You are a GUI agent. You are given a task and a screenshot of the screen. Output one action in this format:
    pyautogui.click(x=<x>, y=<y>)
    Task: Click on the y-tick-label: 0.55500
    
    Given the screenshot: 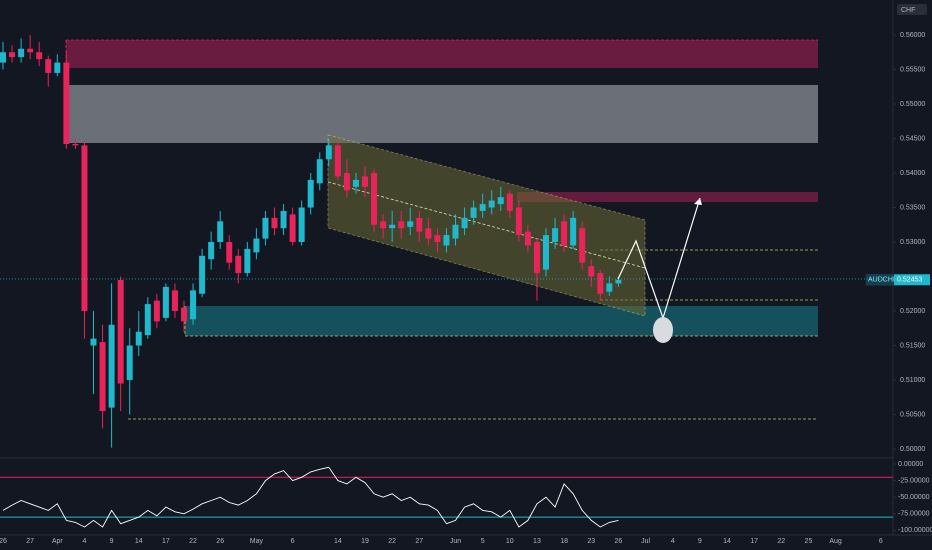 What is the action you would take?
    pyautogui.click(x=912, y=69)
    